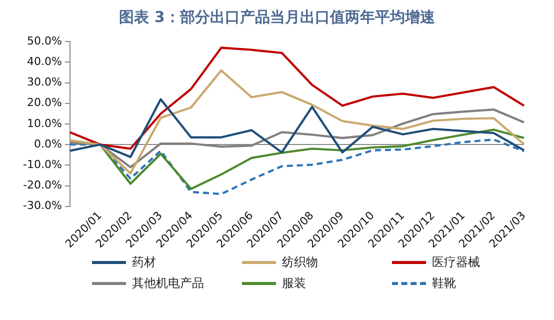 This screenshot has height=320, width=554. What do you see at coordinates (44, 103) in the screenshot?
I see `y-tick-label: 20.0%` at bounding box center [44, 103].